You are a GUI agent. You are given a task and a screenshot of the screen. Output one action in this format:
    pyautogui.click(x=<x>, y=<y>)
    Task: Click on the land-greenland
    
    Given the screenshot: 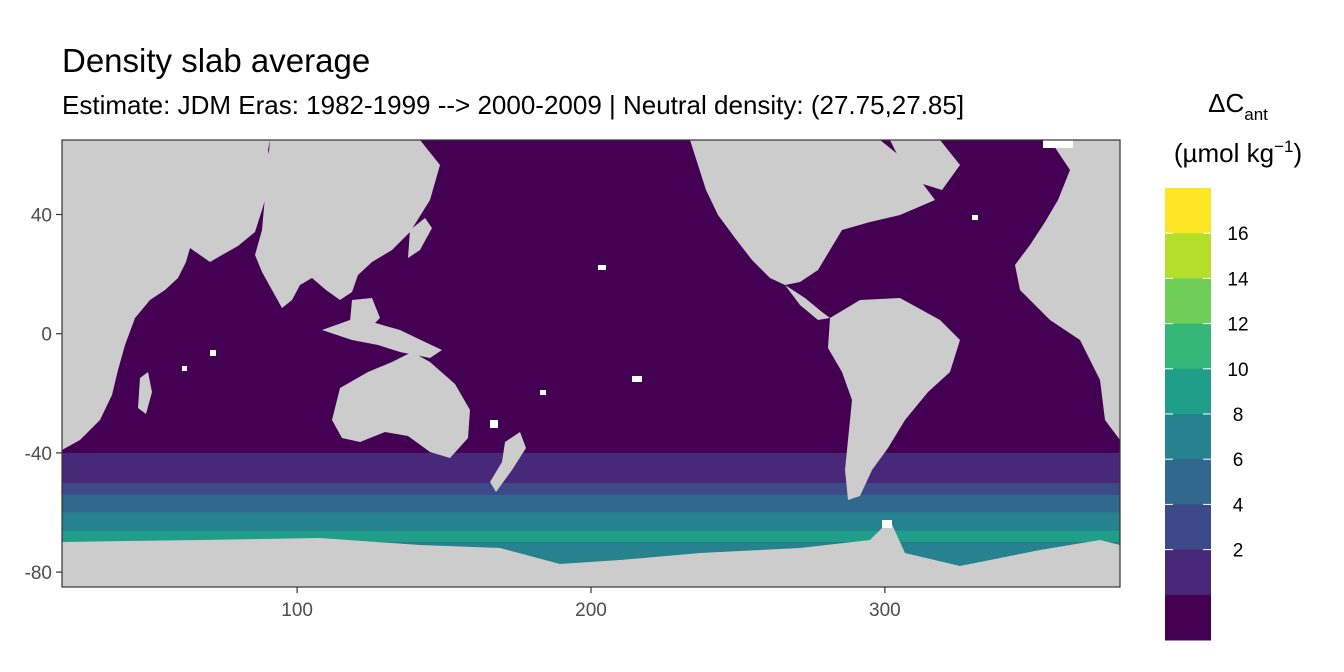 What is the action you would take?
    pyautogui.click(x=925, y=165)
    